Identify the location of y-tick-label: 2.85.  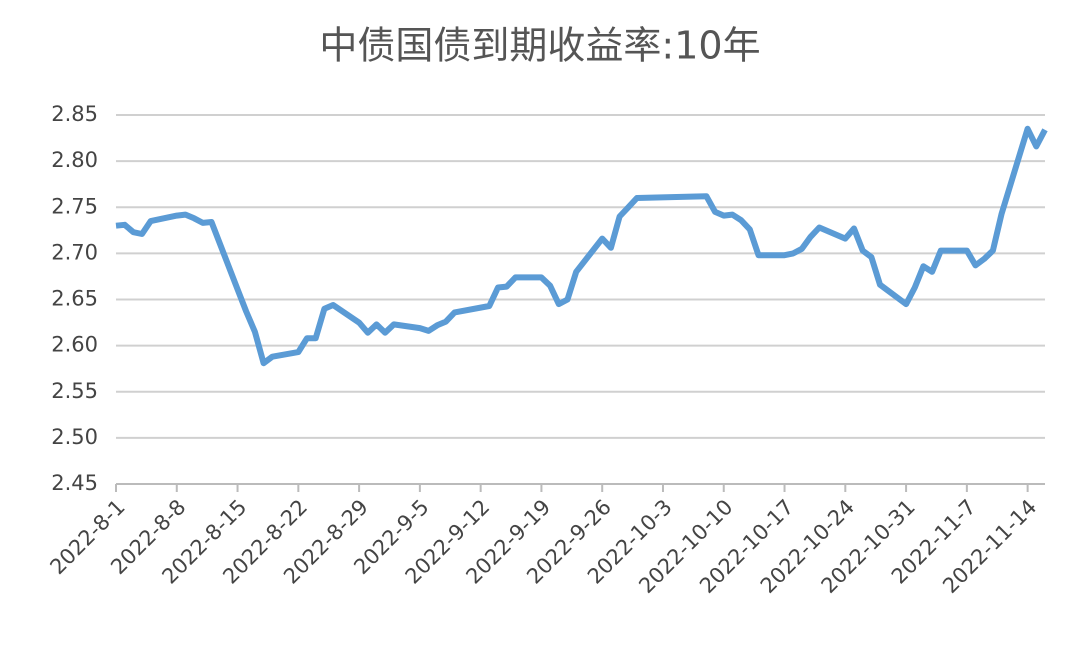
(74, 114).